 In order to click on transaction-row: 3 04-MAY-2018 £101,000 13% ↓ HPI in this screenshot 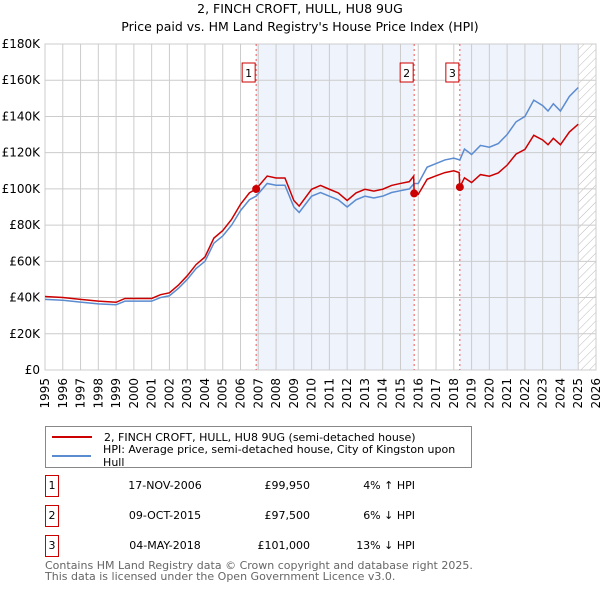, I will do `click(322, 546)`.